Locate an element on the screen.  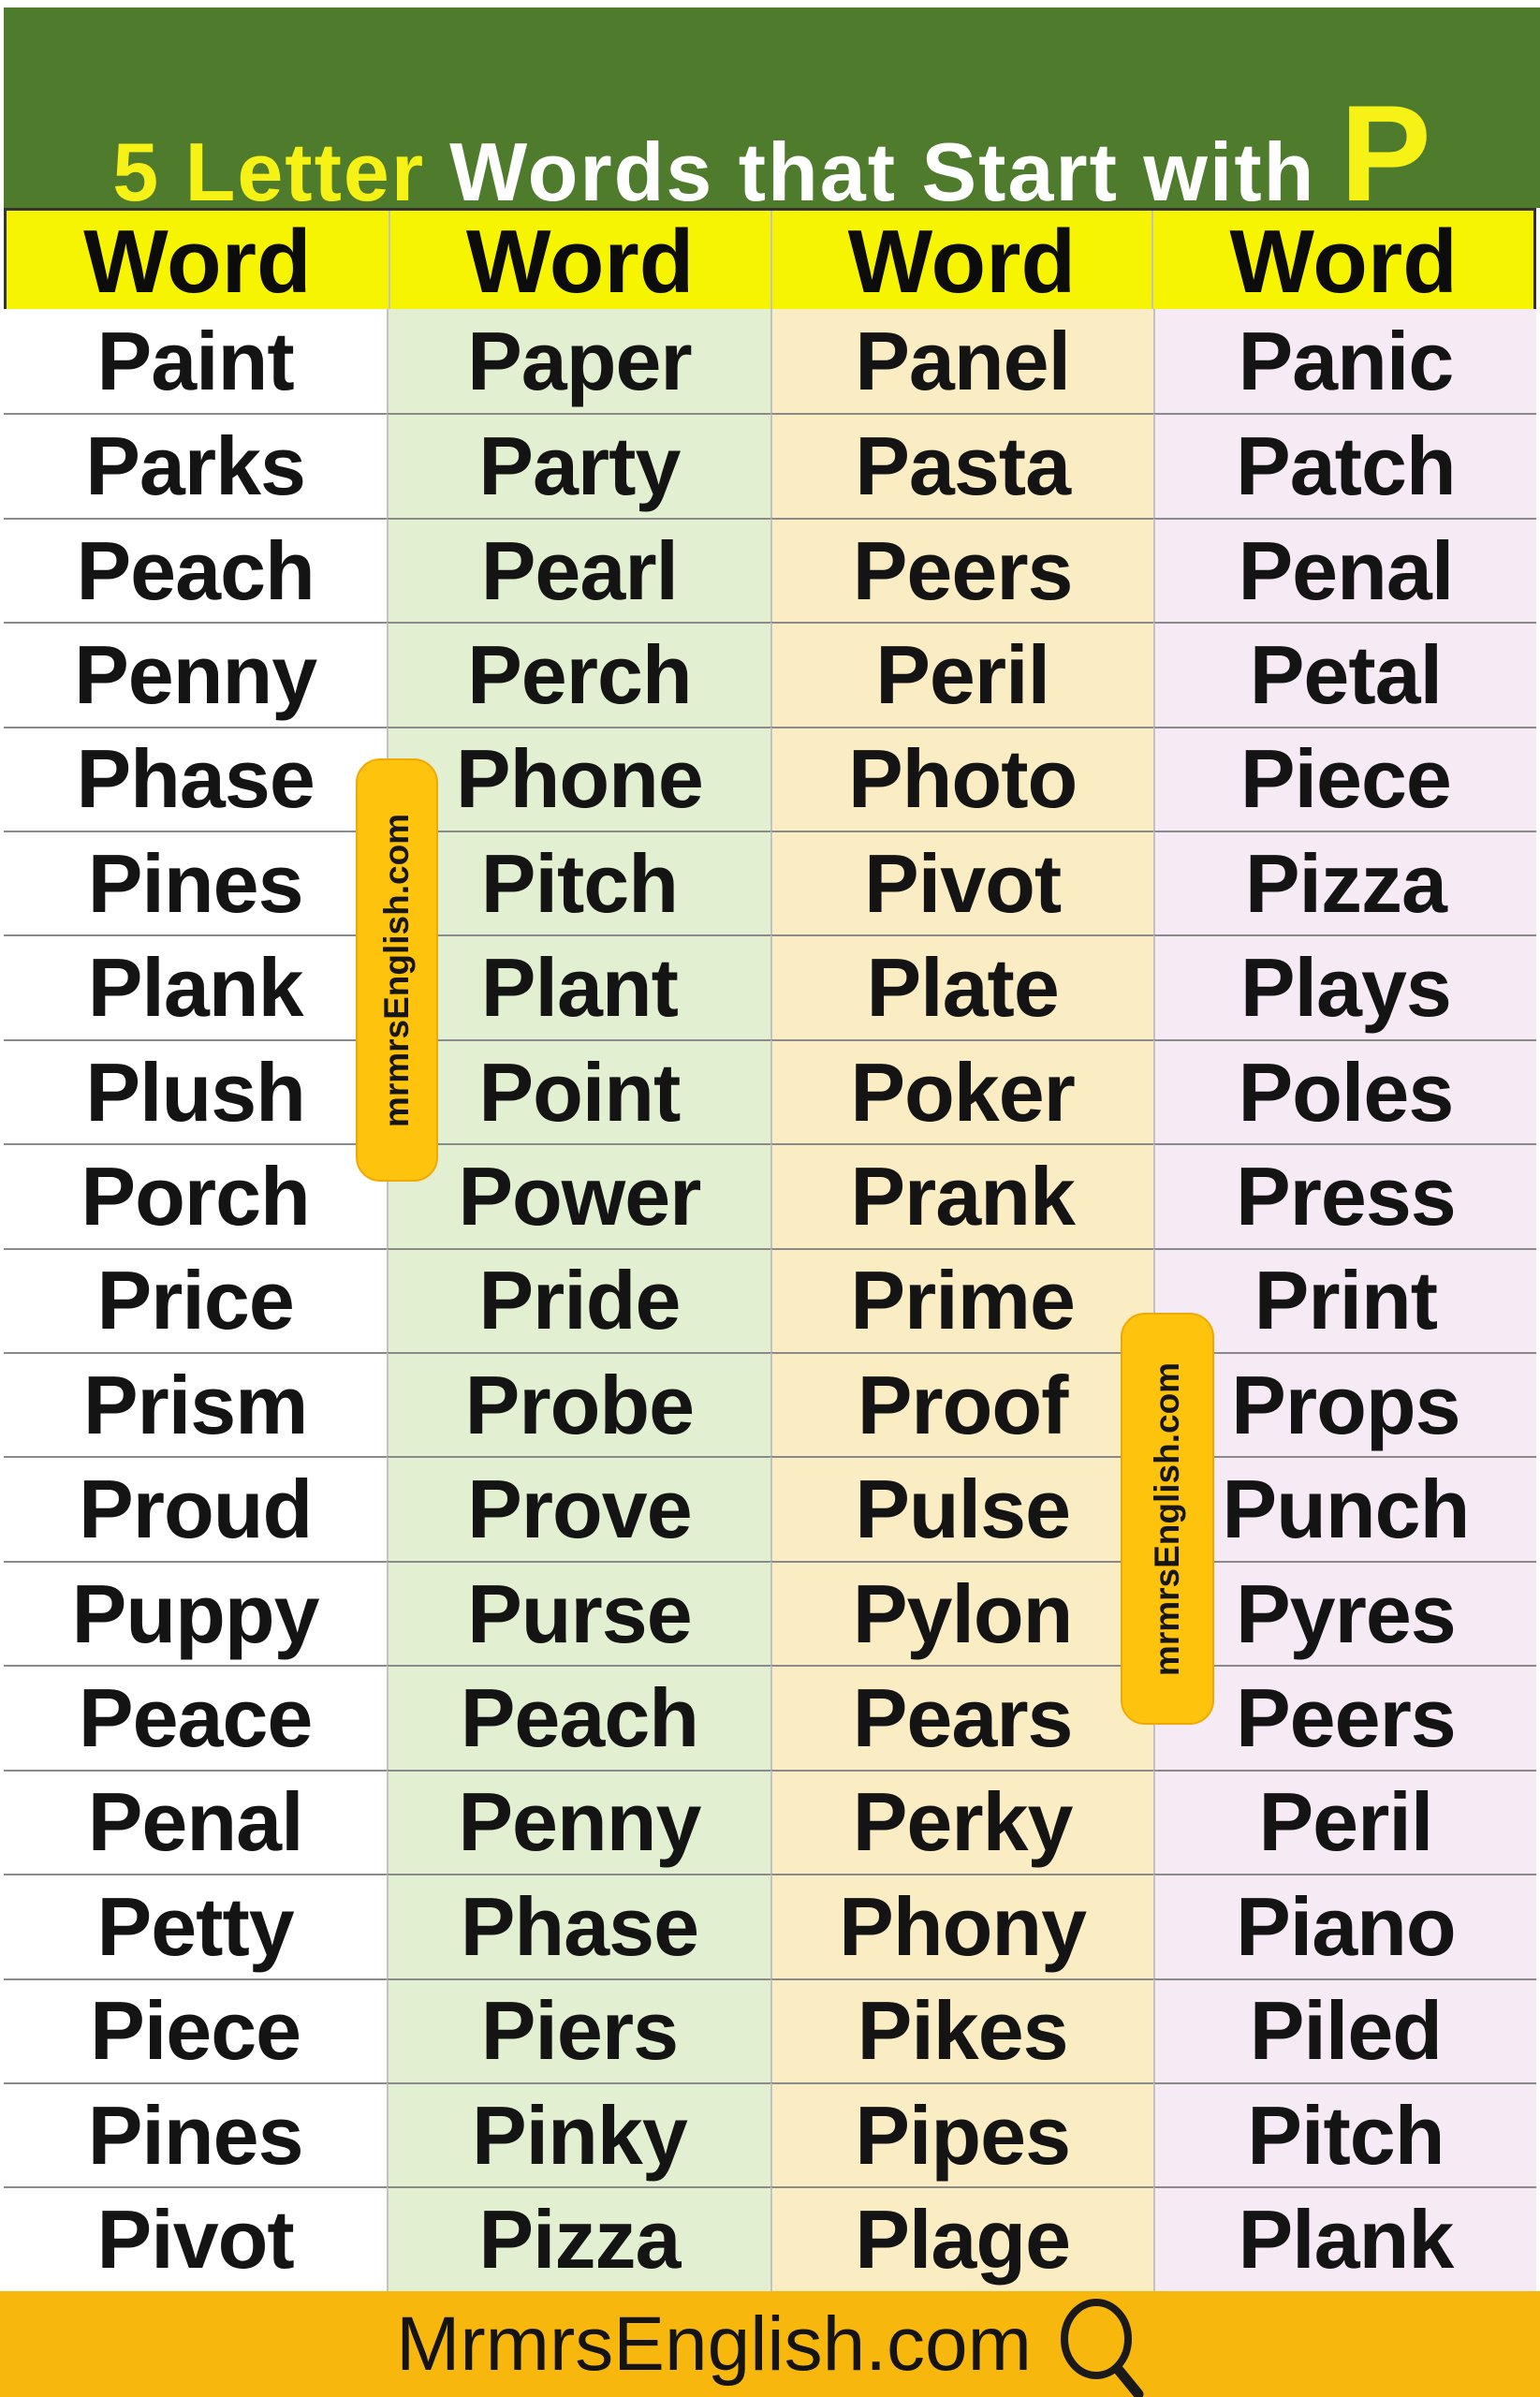
word-cell: Perky is located at coordinates (961, 1822).